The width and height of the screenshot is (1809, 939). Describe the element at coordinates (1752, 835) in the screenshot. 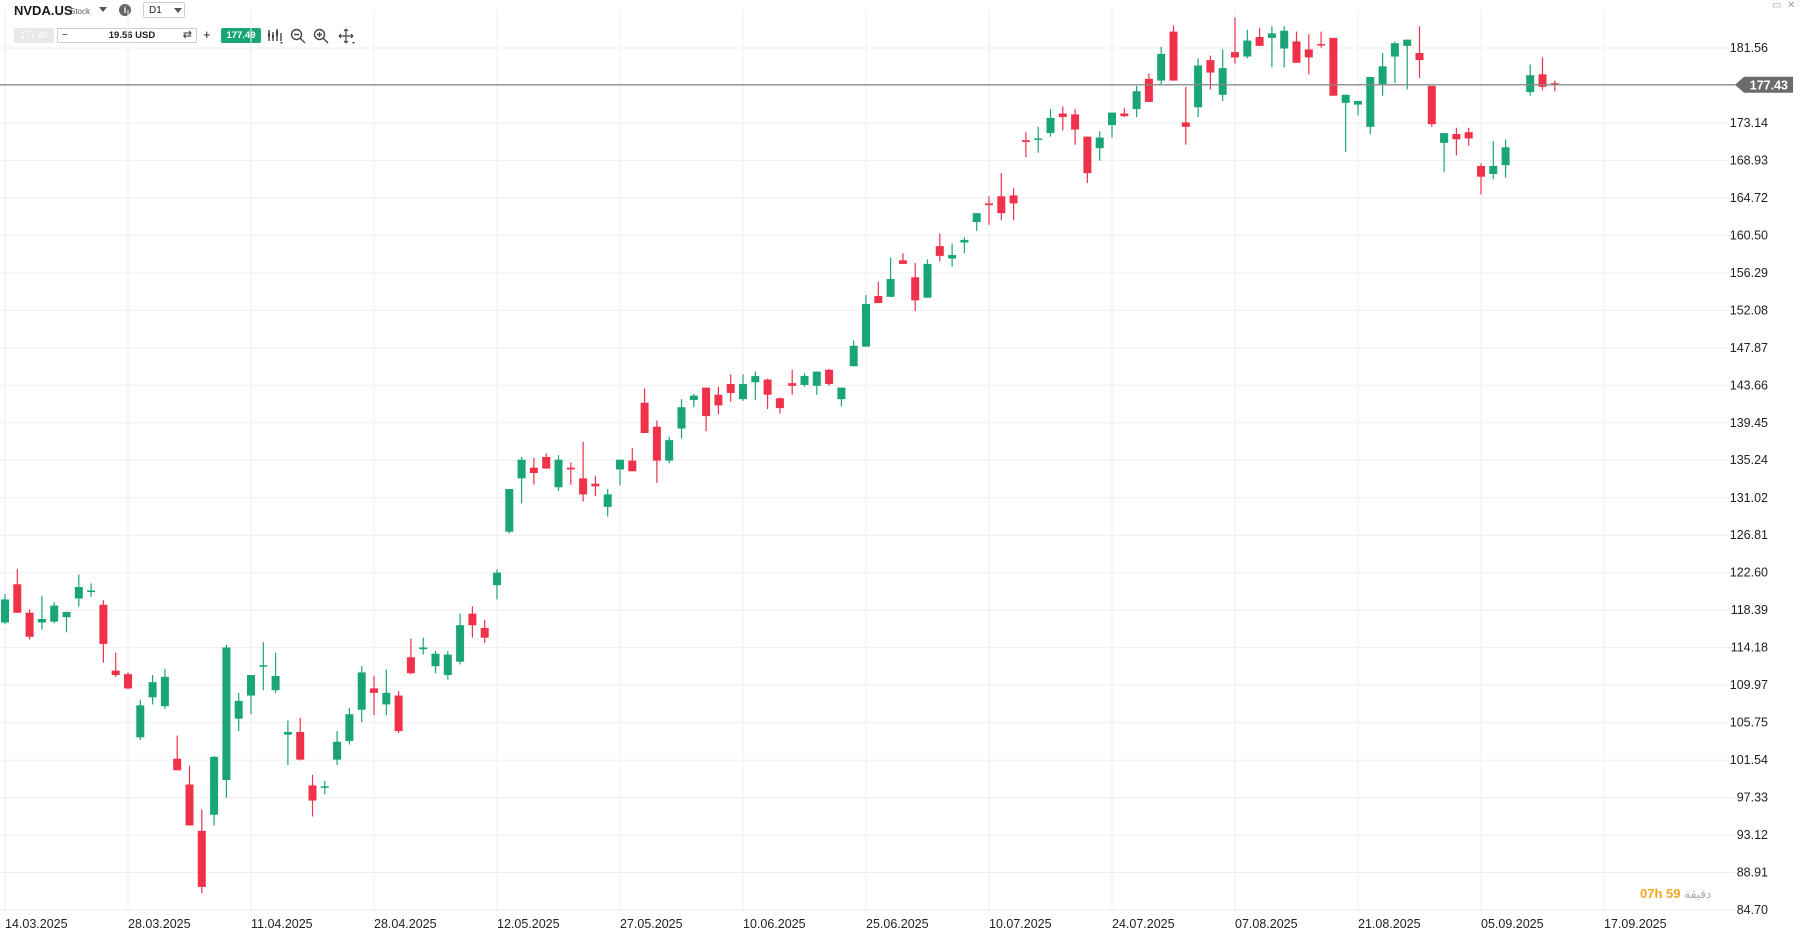

I see `y-tick-label: 93.12` at that location.